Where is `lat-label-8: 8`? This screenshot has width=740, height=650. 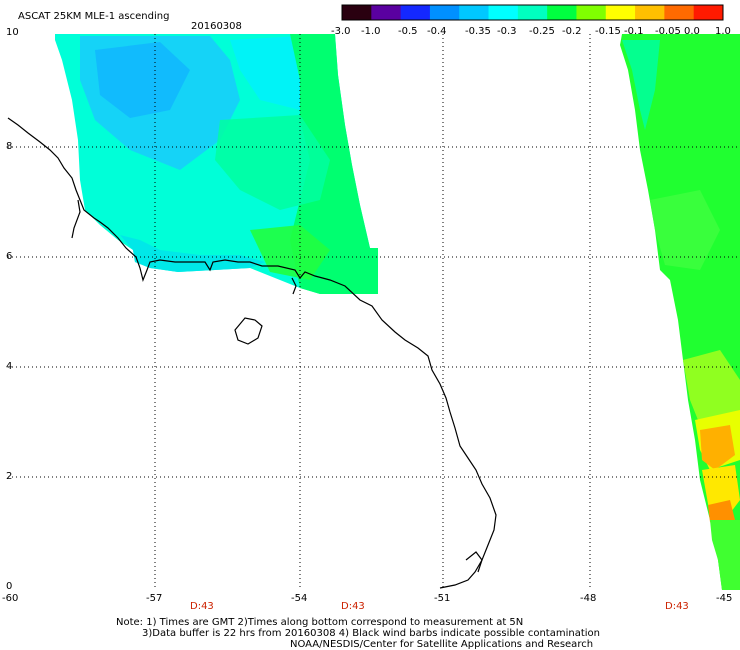
lat-label-8: 8 is located at coordinates (9, 146).